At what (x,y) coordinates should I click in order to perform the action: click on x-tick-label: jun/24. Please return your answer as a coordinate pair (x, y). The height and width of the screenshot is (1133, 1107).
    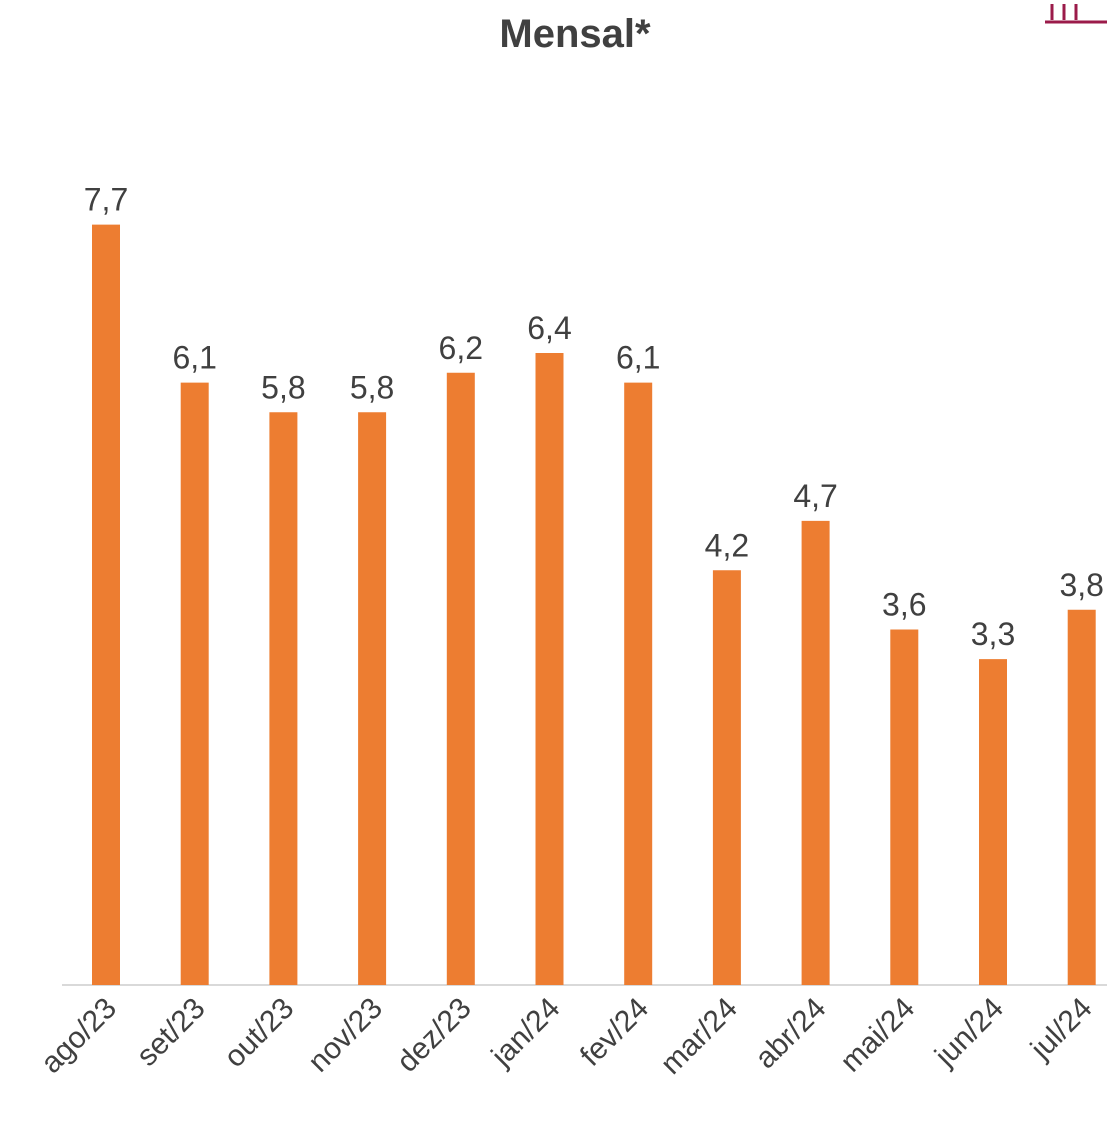
    Looking at the image, I should click on (969, 1033).